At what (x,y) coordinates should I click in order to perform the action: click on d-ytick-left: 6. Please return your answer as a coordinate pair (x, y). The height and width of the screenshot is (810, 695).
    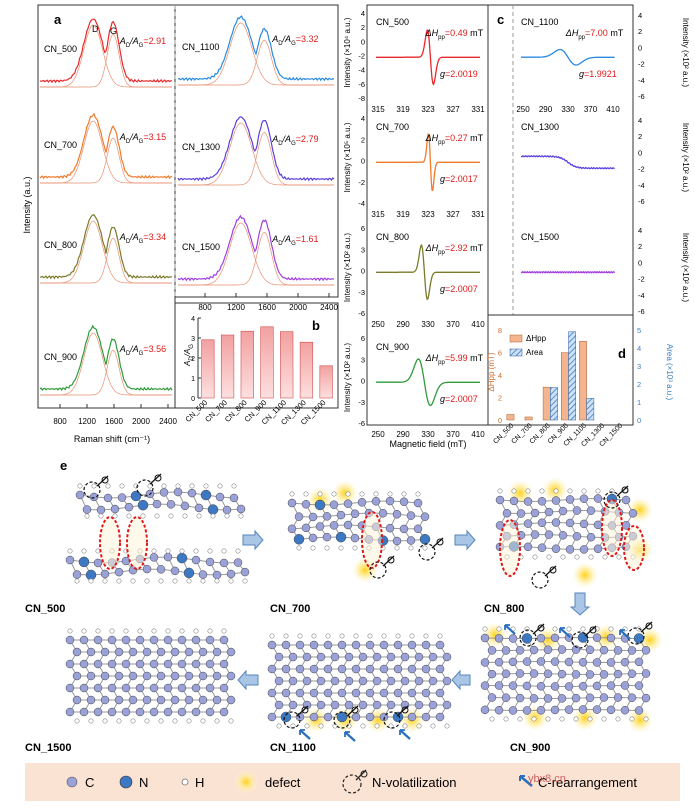
    Looking at the image, I should click on (500, 353).